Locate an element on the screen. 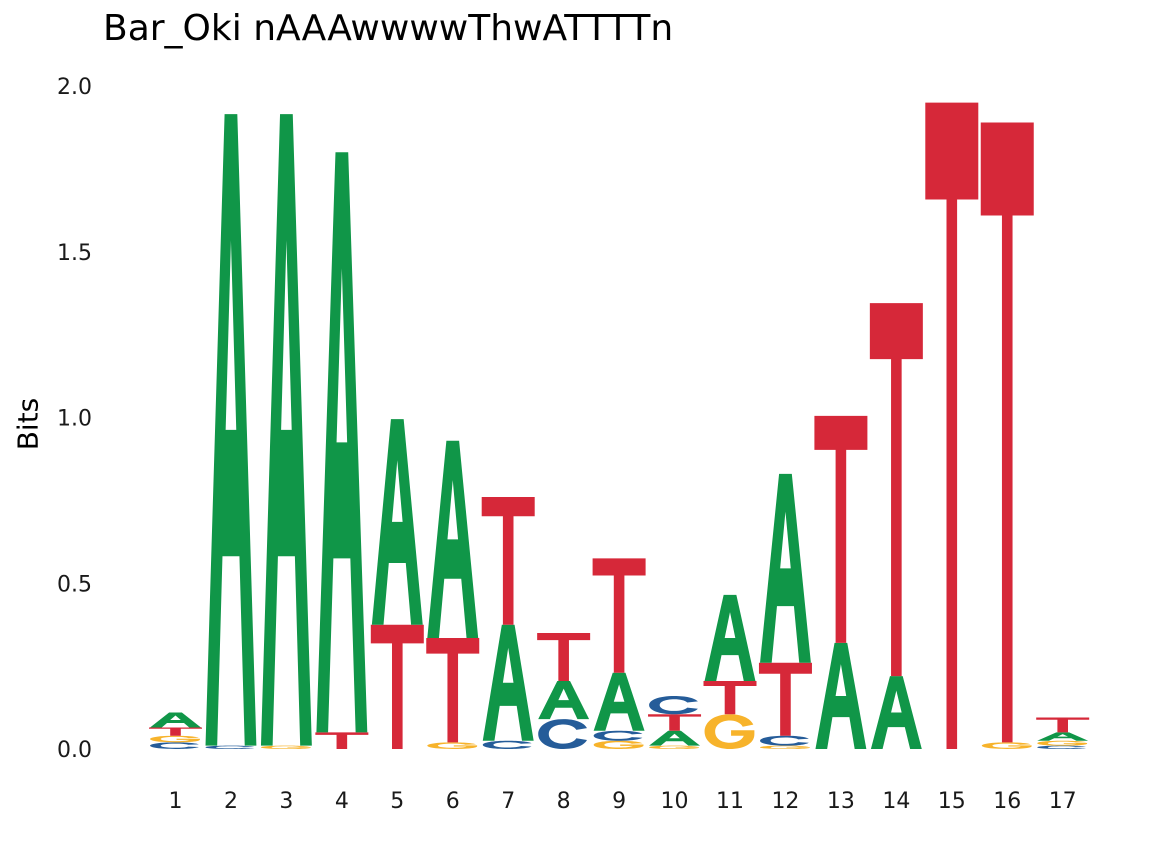 The height and width of the screenshot is (865, 1152). x-axis-ticks: 1 2 3 4 5 6 7 8 9 10 11 12 13 14 15 16 17 is located at coordinates (623, 801).